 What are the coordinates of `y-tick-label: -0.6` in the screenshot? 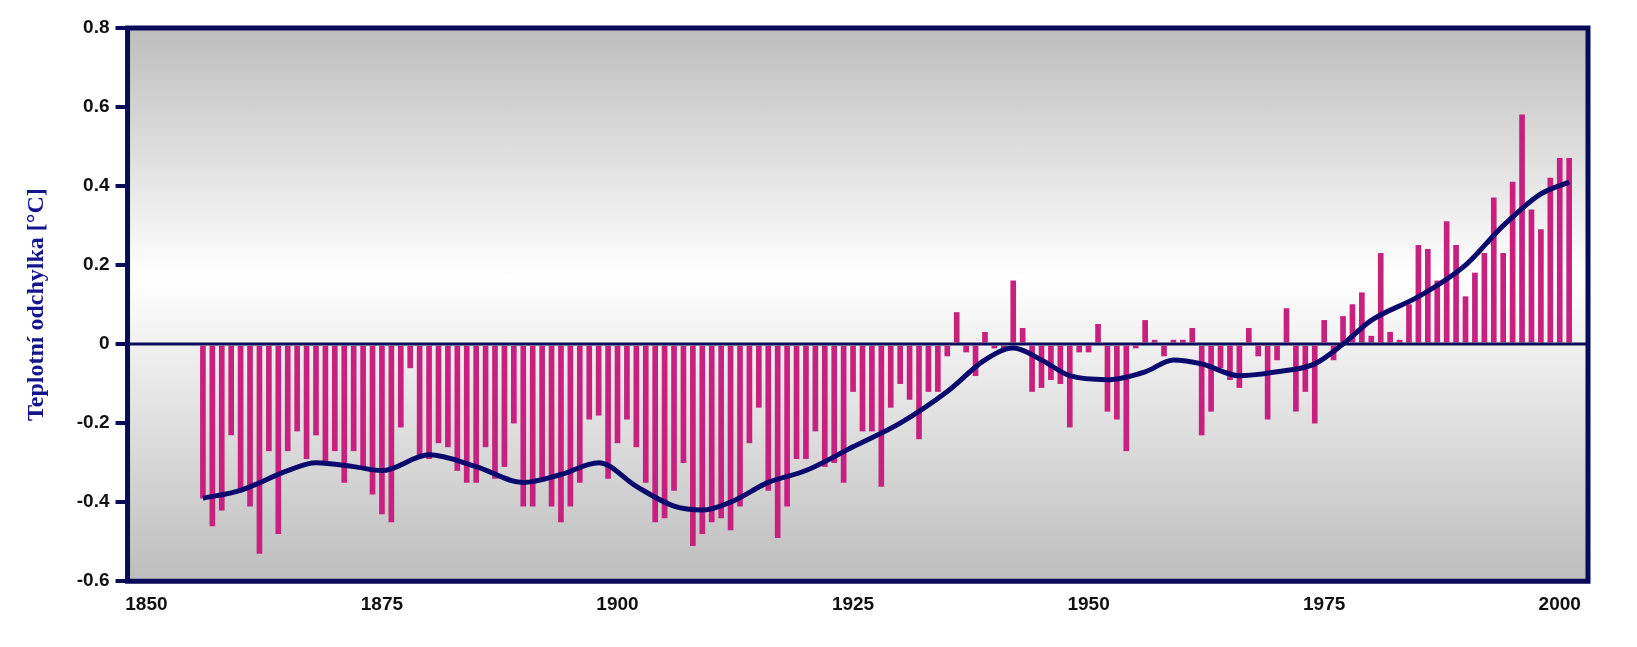 It's located at (93, 580).